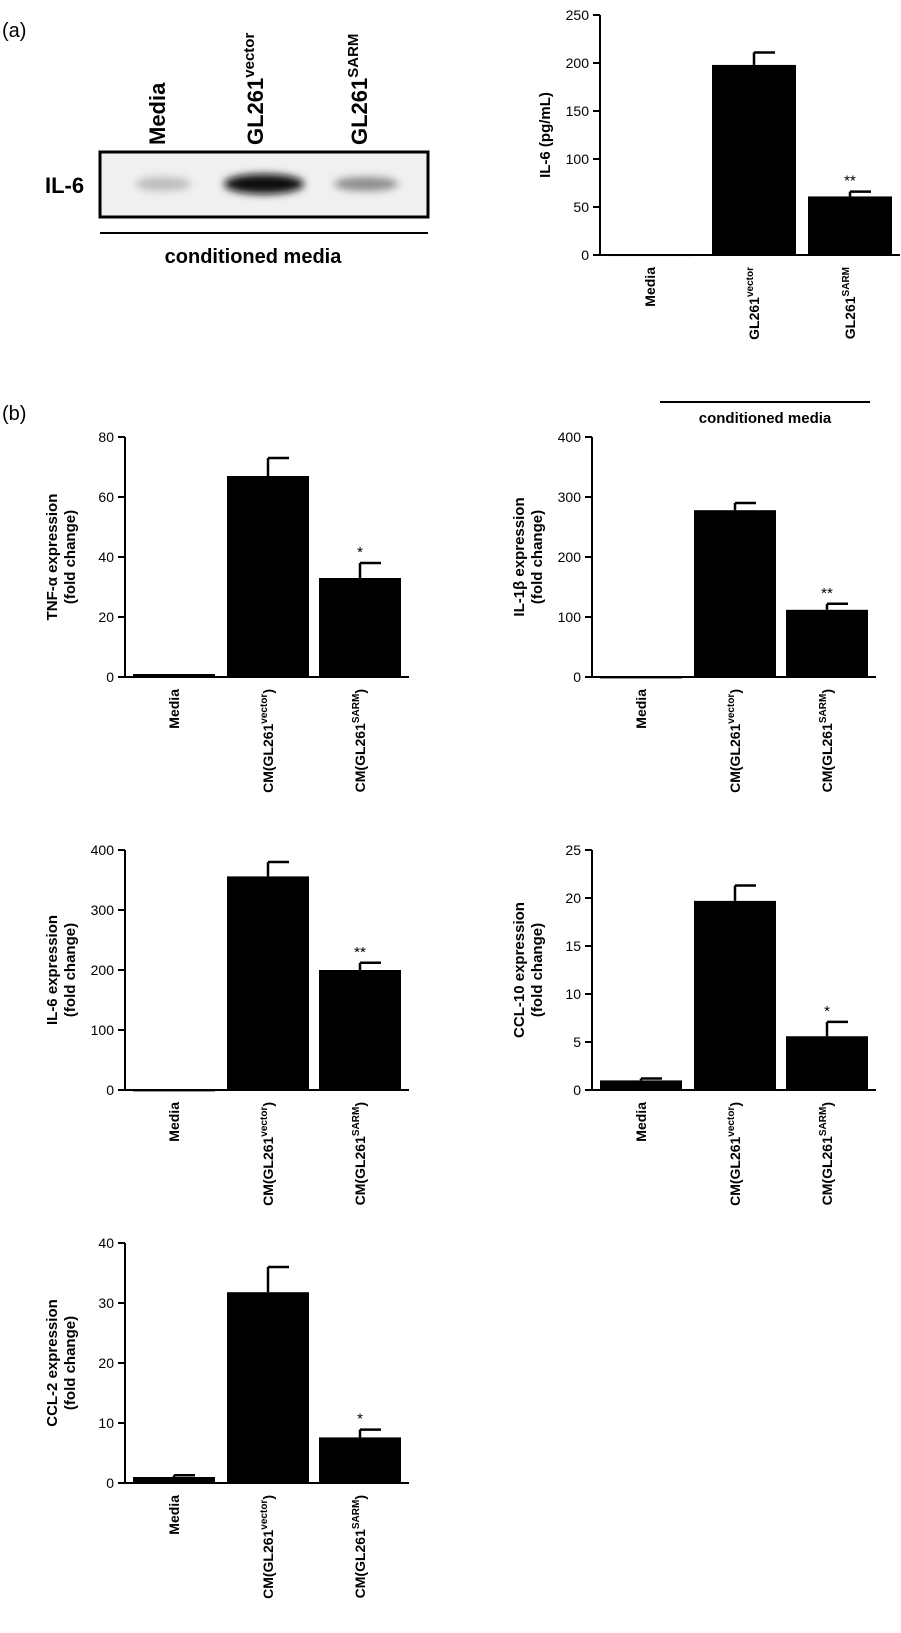  What do you see at coordinates (849, 303) in the screenshot?
I see `category-label: GL261SARM` at bounding box center [849, 303].